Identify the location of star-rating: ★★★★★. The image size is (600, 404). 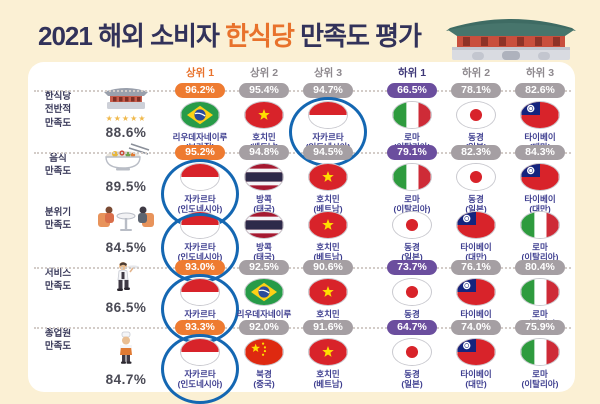
(126, 118).